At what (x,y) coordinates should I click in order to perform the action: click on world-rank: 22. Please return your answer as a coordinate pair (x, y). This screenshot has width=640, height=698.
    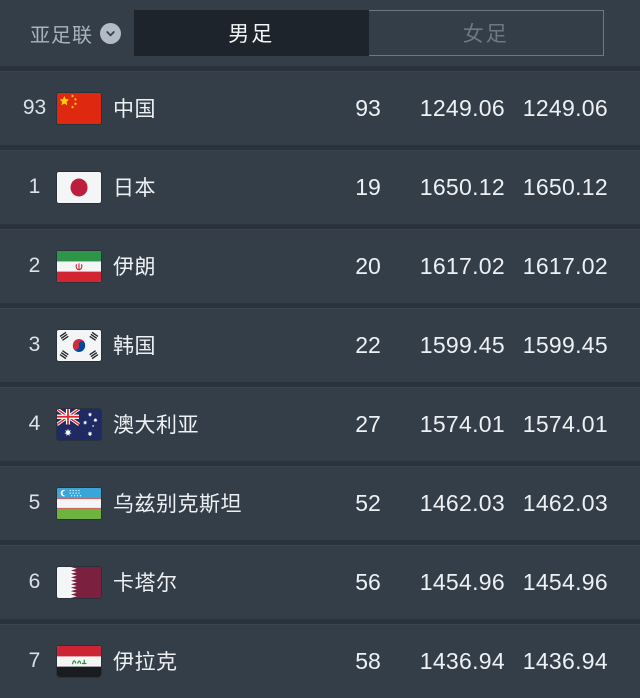
    Looking at the image, I should click on (368, 344).